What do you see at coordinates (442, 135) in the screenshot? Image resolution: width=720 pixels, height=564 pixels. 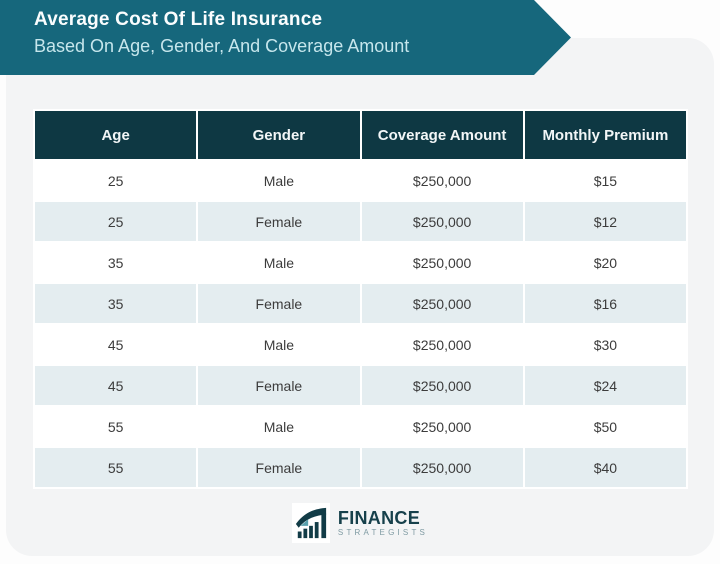 I see `column-header-coverage-amount: Coverage Amount` at bounding box center [442, 135].